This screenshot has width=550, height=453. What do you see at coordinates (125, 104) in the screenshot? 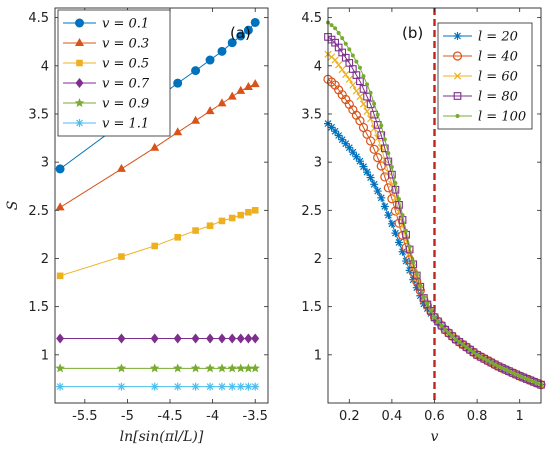
I see `legend-label: v = 0.9` at bounding box center [125, 104].